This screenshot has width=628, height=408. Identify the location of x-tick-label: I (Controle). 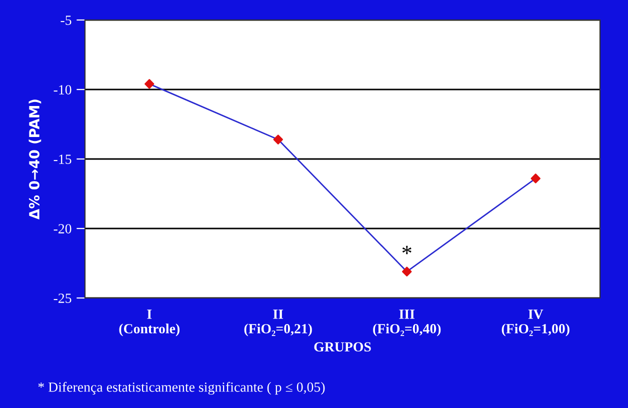
(149, 323).